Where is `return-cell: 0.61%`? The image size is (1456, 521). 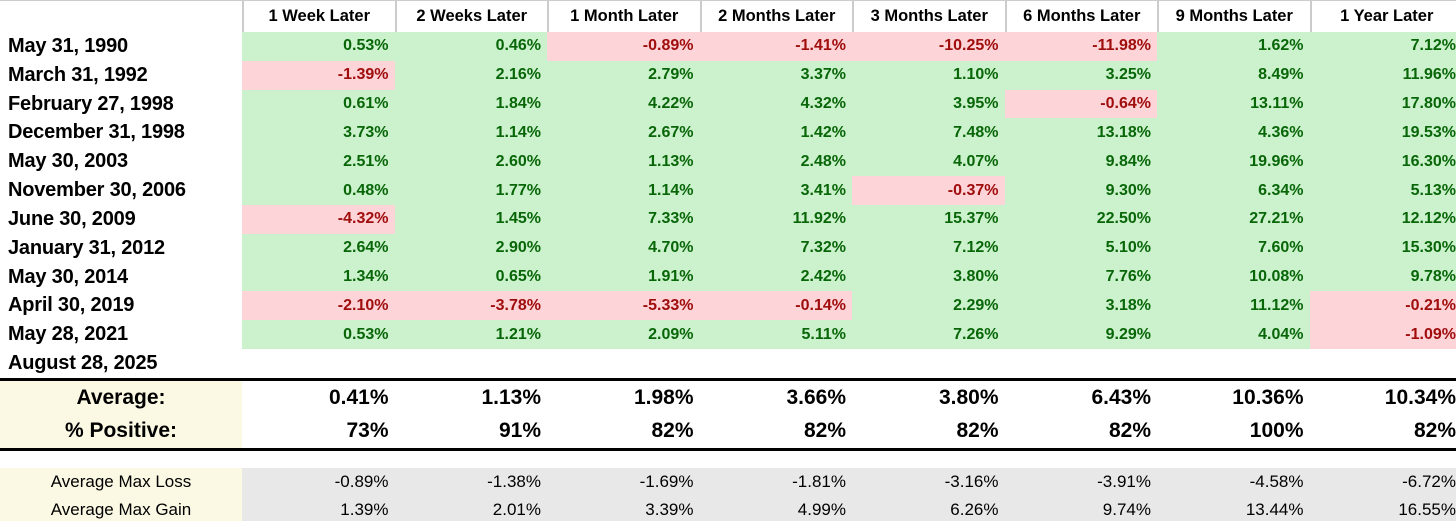 return-cell: 0.61% is located at coordinates (318, 104).